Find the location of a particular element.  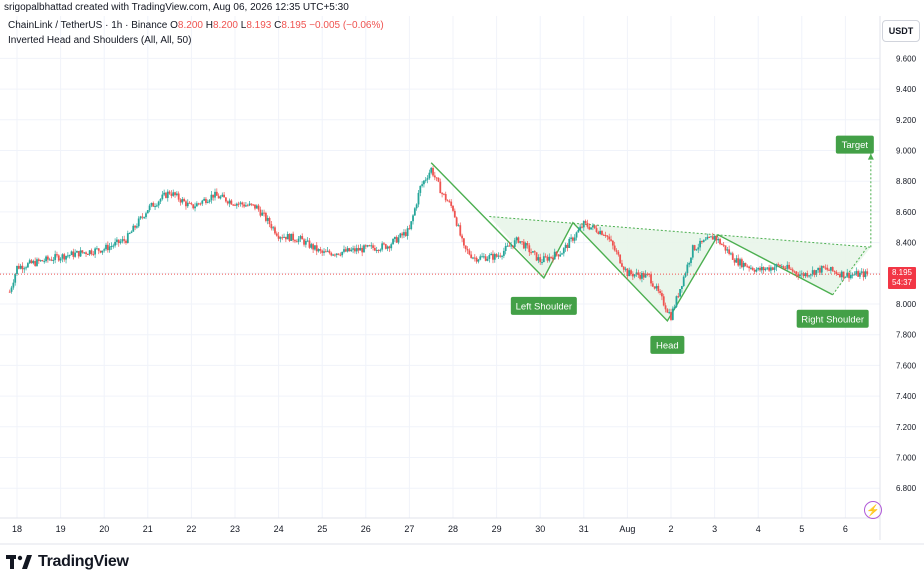

head-shoulders-pattern is located at coordinates (652, 238).